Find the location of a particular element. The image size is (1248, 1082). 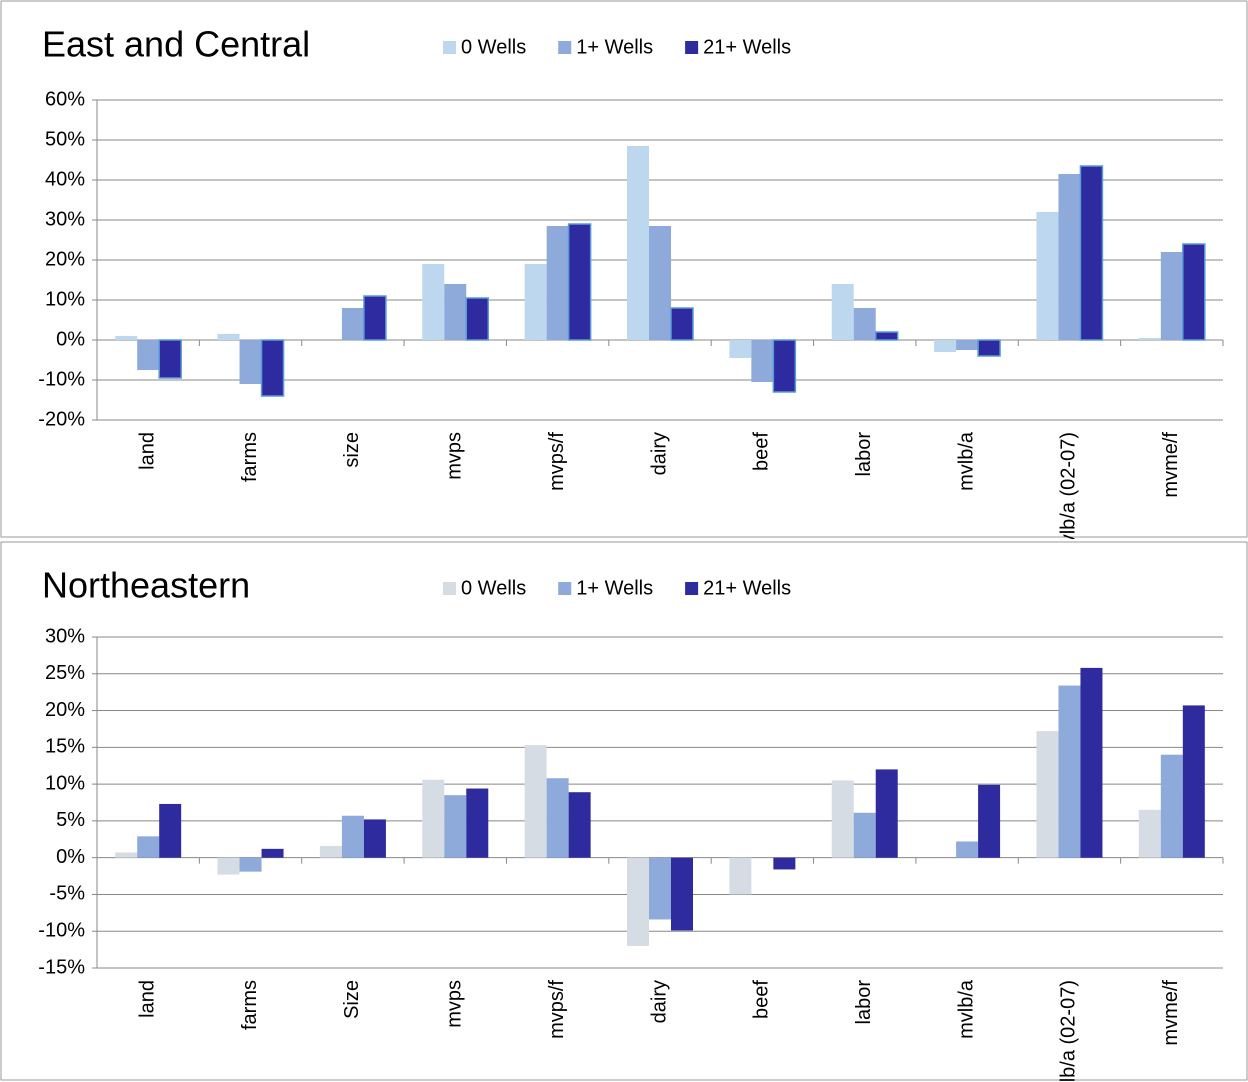

y-tick-label: 25% is located at coordinates (65, 673).